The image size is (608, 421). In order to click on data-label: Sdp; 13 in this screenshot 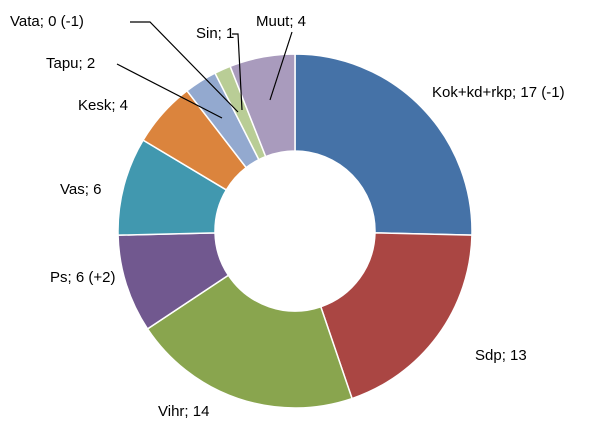, I will do `click(501, 355)`.